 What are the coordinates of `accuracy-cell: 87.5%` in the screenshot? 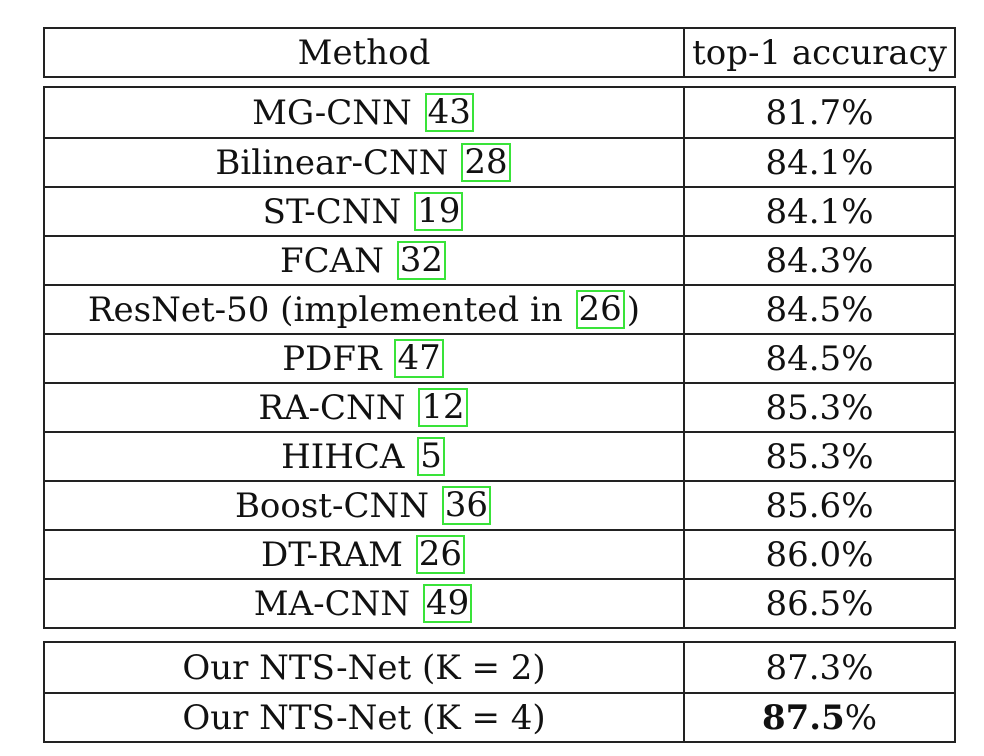 It's located at (819, 717).